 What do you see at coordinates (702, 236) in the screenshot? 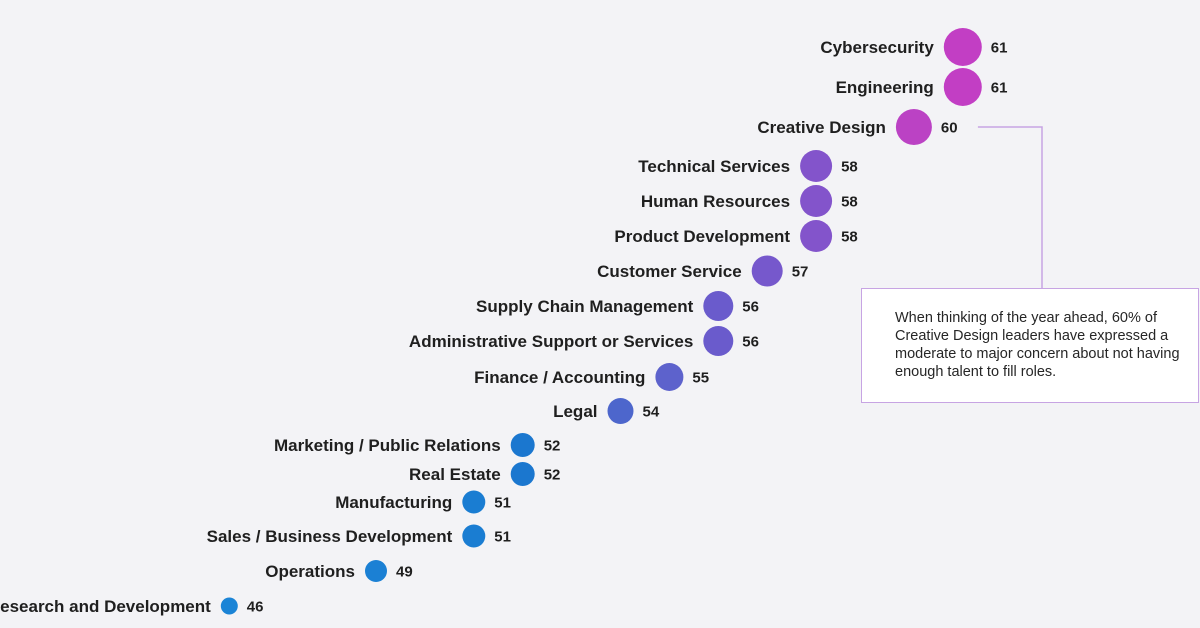
I see `category-label: Product Development` at bounding box center [702, 236].